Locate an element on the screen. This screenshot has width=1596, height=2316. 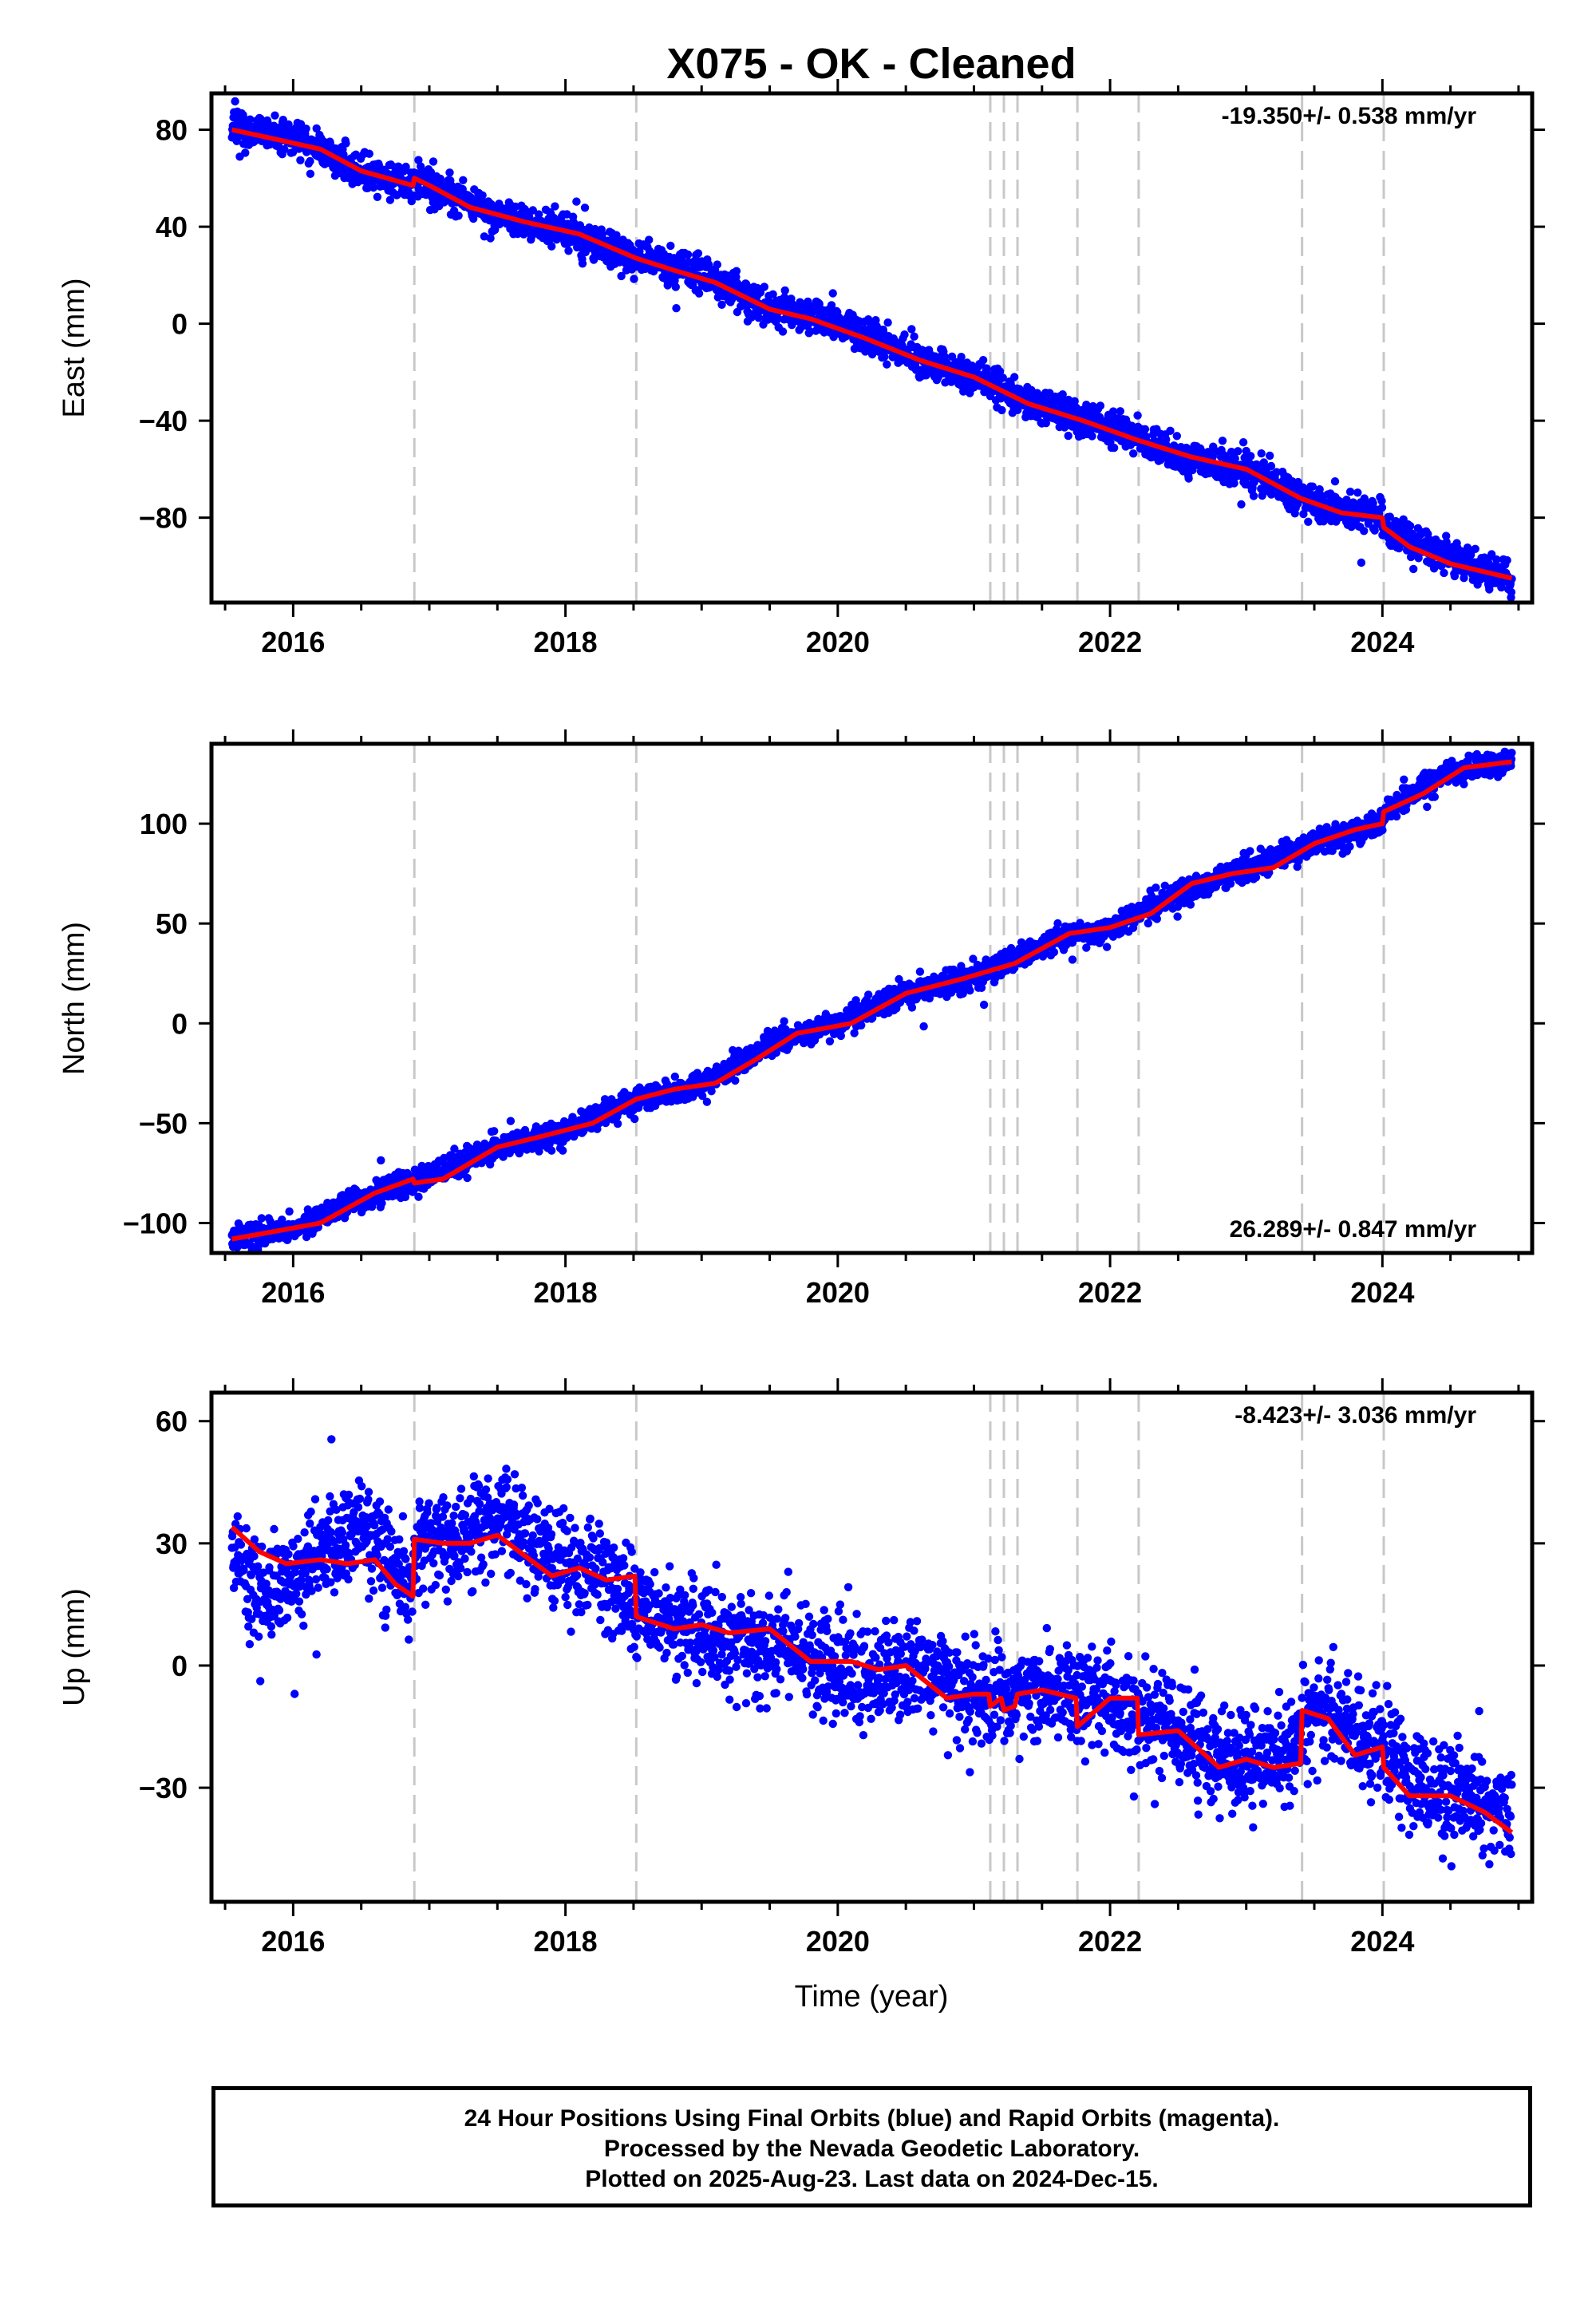
east-xtick-label: 2020 is located at coordinates (838, 642).